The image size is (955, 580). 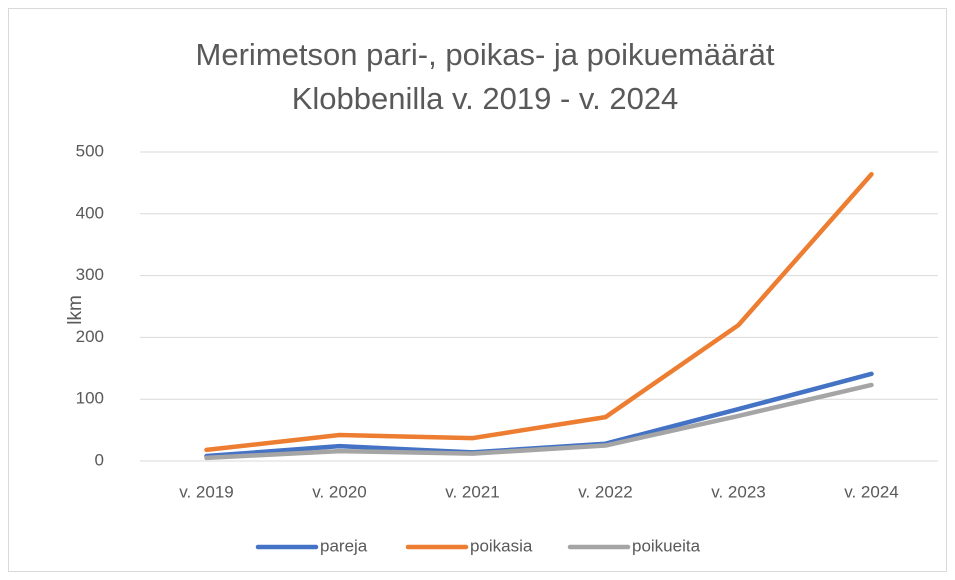 What do you see at coordinates (501, 545) in the screenshot?
I see `legend-label: poikasia` at bounding box center [501, 545].